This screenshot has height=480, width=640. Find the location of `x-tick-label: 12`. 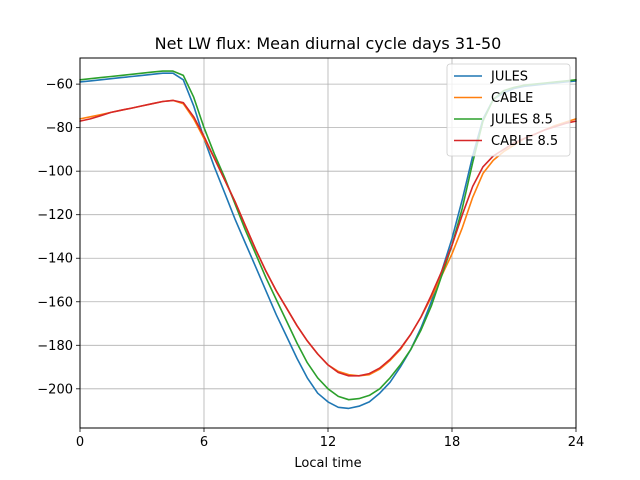

x-tick-label: 12 is located at coordinates (328, 442).